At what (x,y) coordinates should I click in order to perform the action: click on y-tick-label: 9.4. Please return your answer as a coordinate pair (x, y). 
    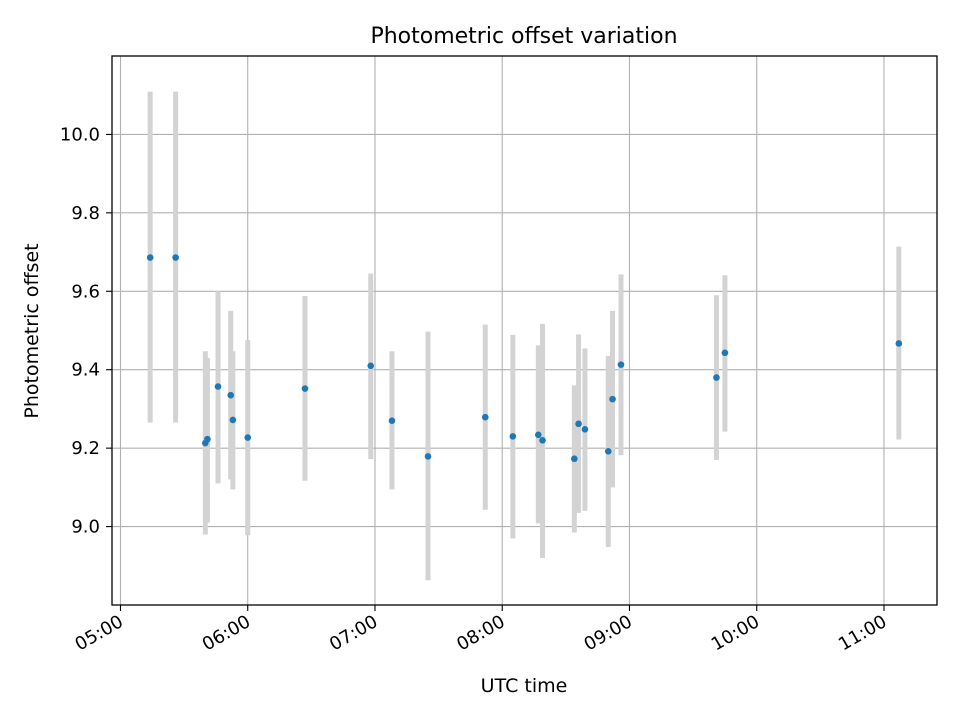
    Looking at the image, I should click on (85, 370).